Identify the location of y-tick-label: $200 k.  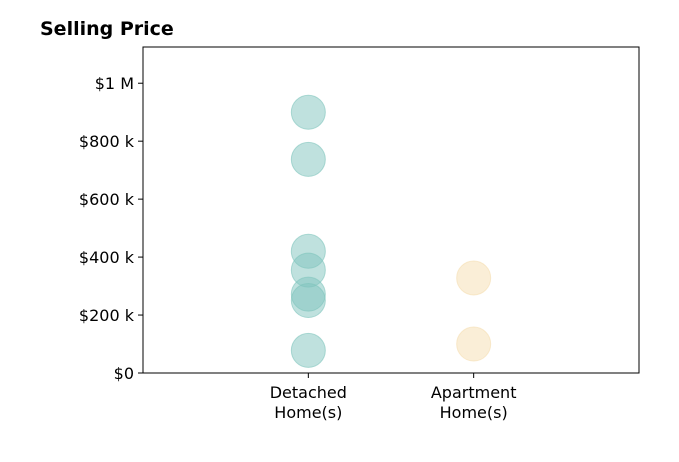
(107, 315).